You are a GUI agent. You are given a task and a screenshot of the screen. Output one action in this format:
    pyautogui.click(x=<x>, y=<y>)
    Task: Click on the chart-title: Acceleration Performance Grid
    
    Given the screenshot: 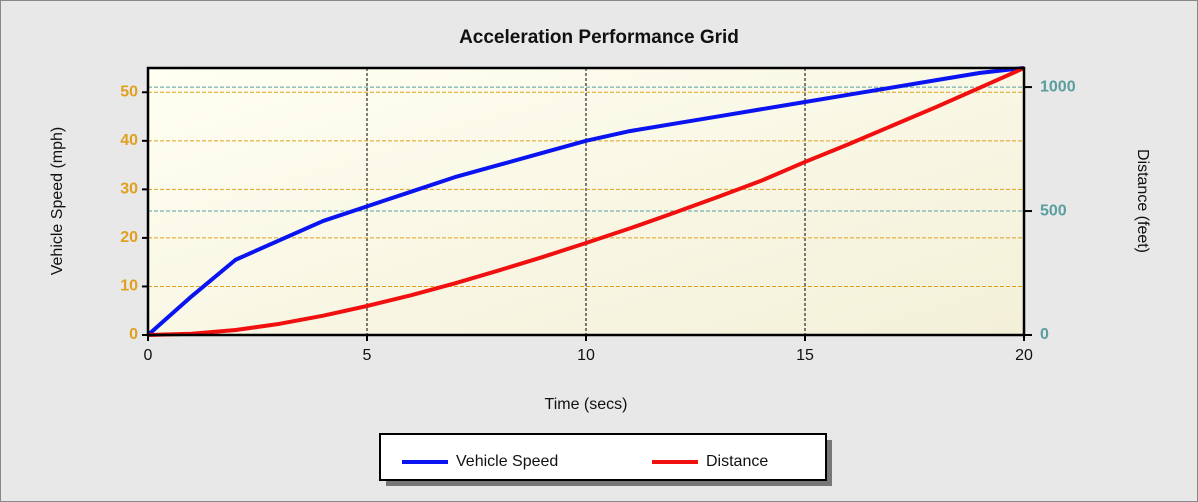 What is the action you would take?
    pyautogui.click(x=599, y=37)
    